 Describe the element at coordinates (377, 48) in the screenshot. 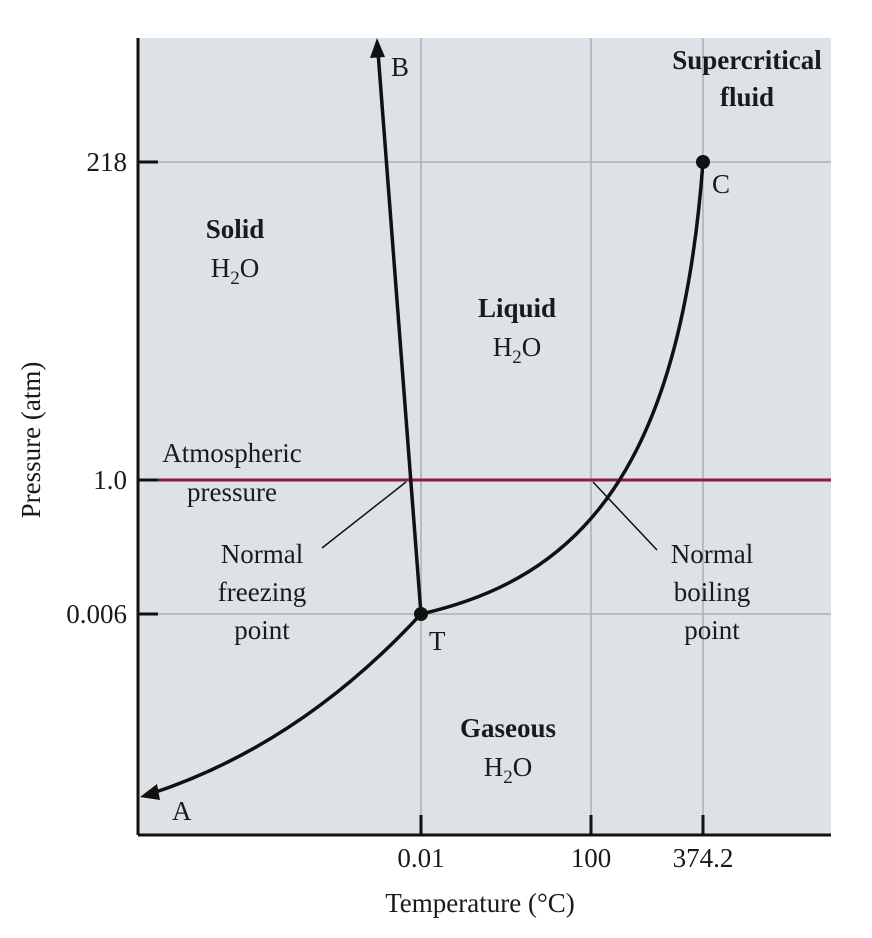

I see `arrow-B` at that location.